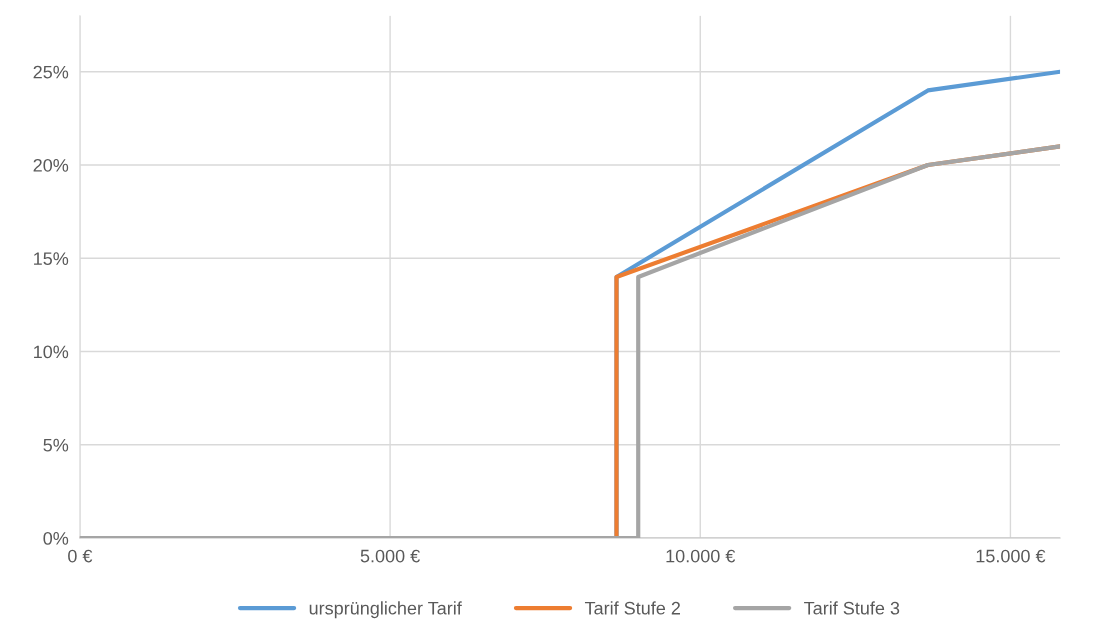 The image size is (1110, 633). I want to click on y-tick-label: 20%, so click(51, 165).